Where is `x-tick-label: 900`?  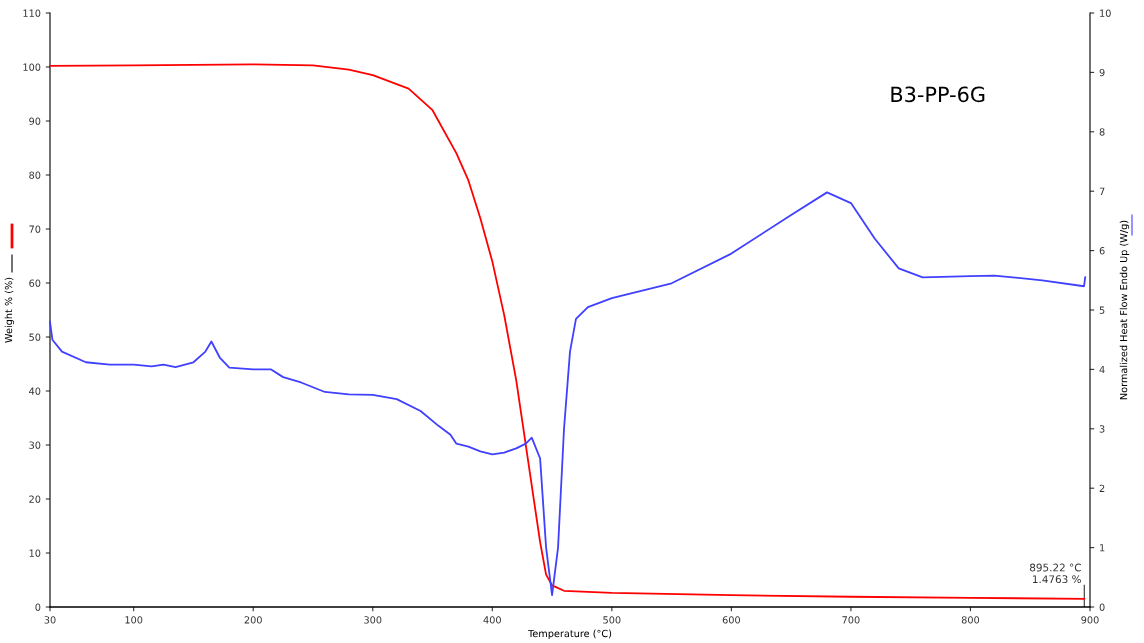 x-tick-label: 900 is located at coordinates (1090, 620).